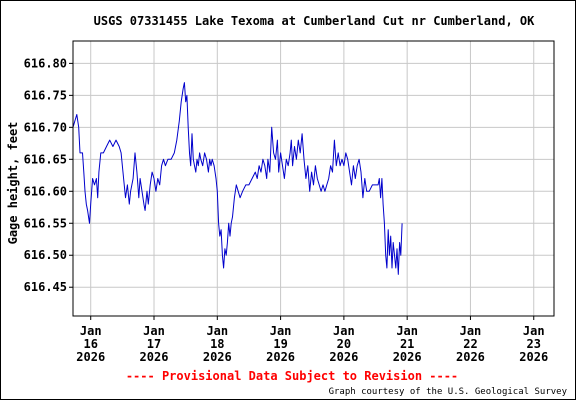 Image resolution: width=576 pixels, height=400 pixels. What do you see at coordinates (344, 344) in the screenshot?
I see `x-tick-label: 20` at bounding box center [344, 344].